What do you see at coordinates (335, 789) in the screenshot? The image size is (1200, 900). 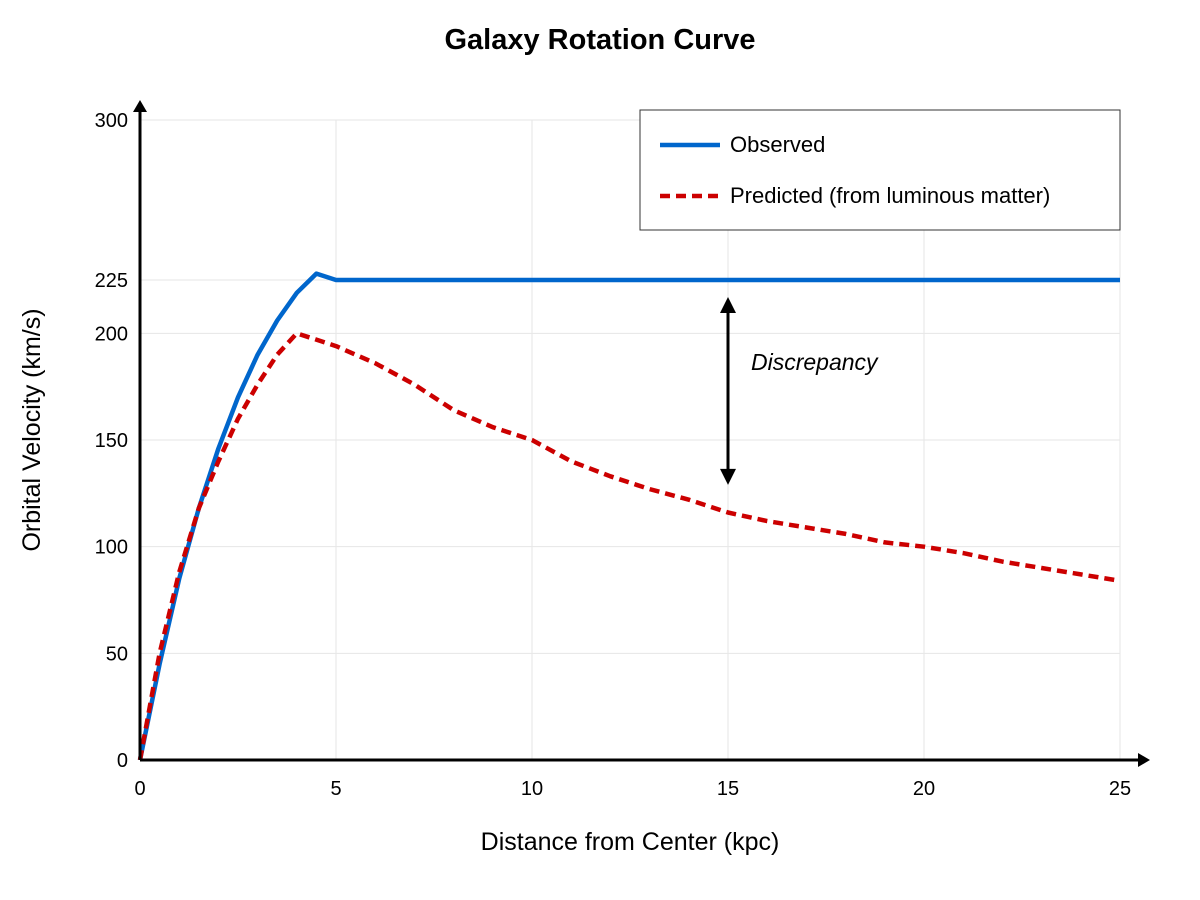 I see `x-tick-label-5: 5` at bounding box center [335, 789].